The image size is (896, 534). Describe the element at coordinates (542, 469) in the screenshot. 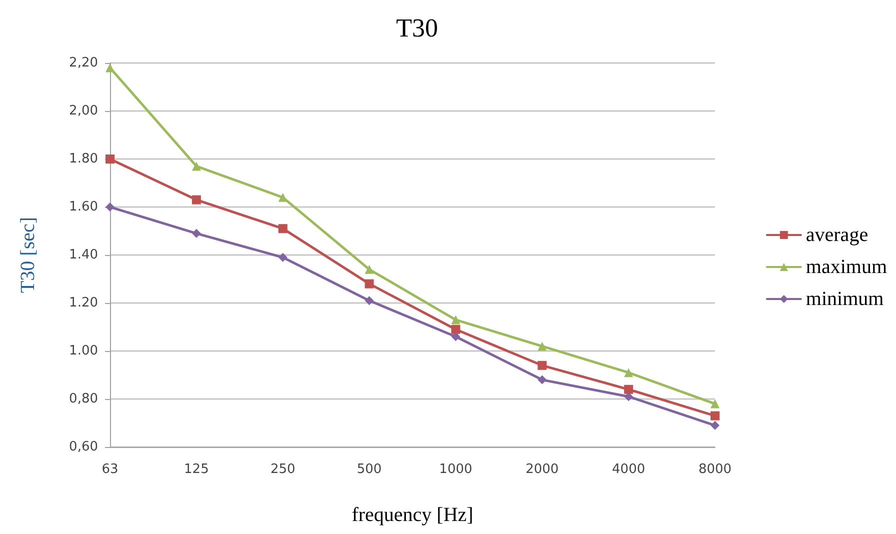

I see `x-tick-label: 2000` at that location.